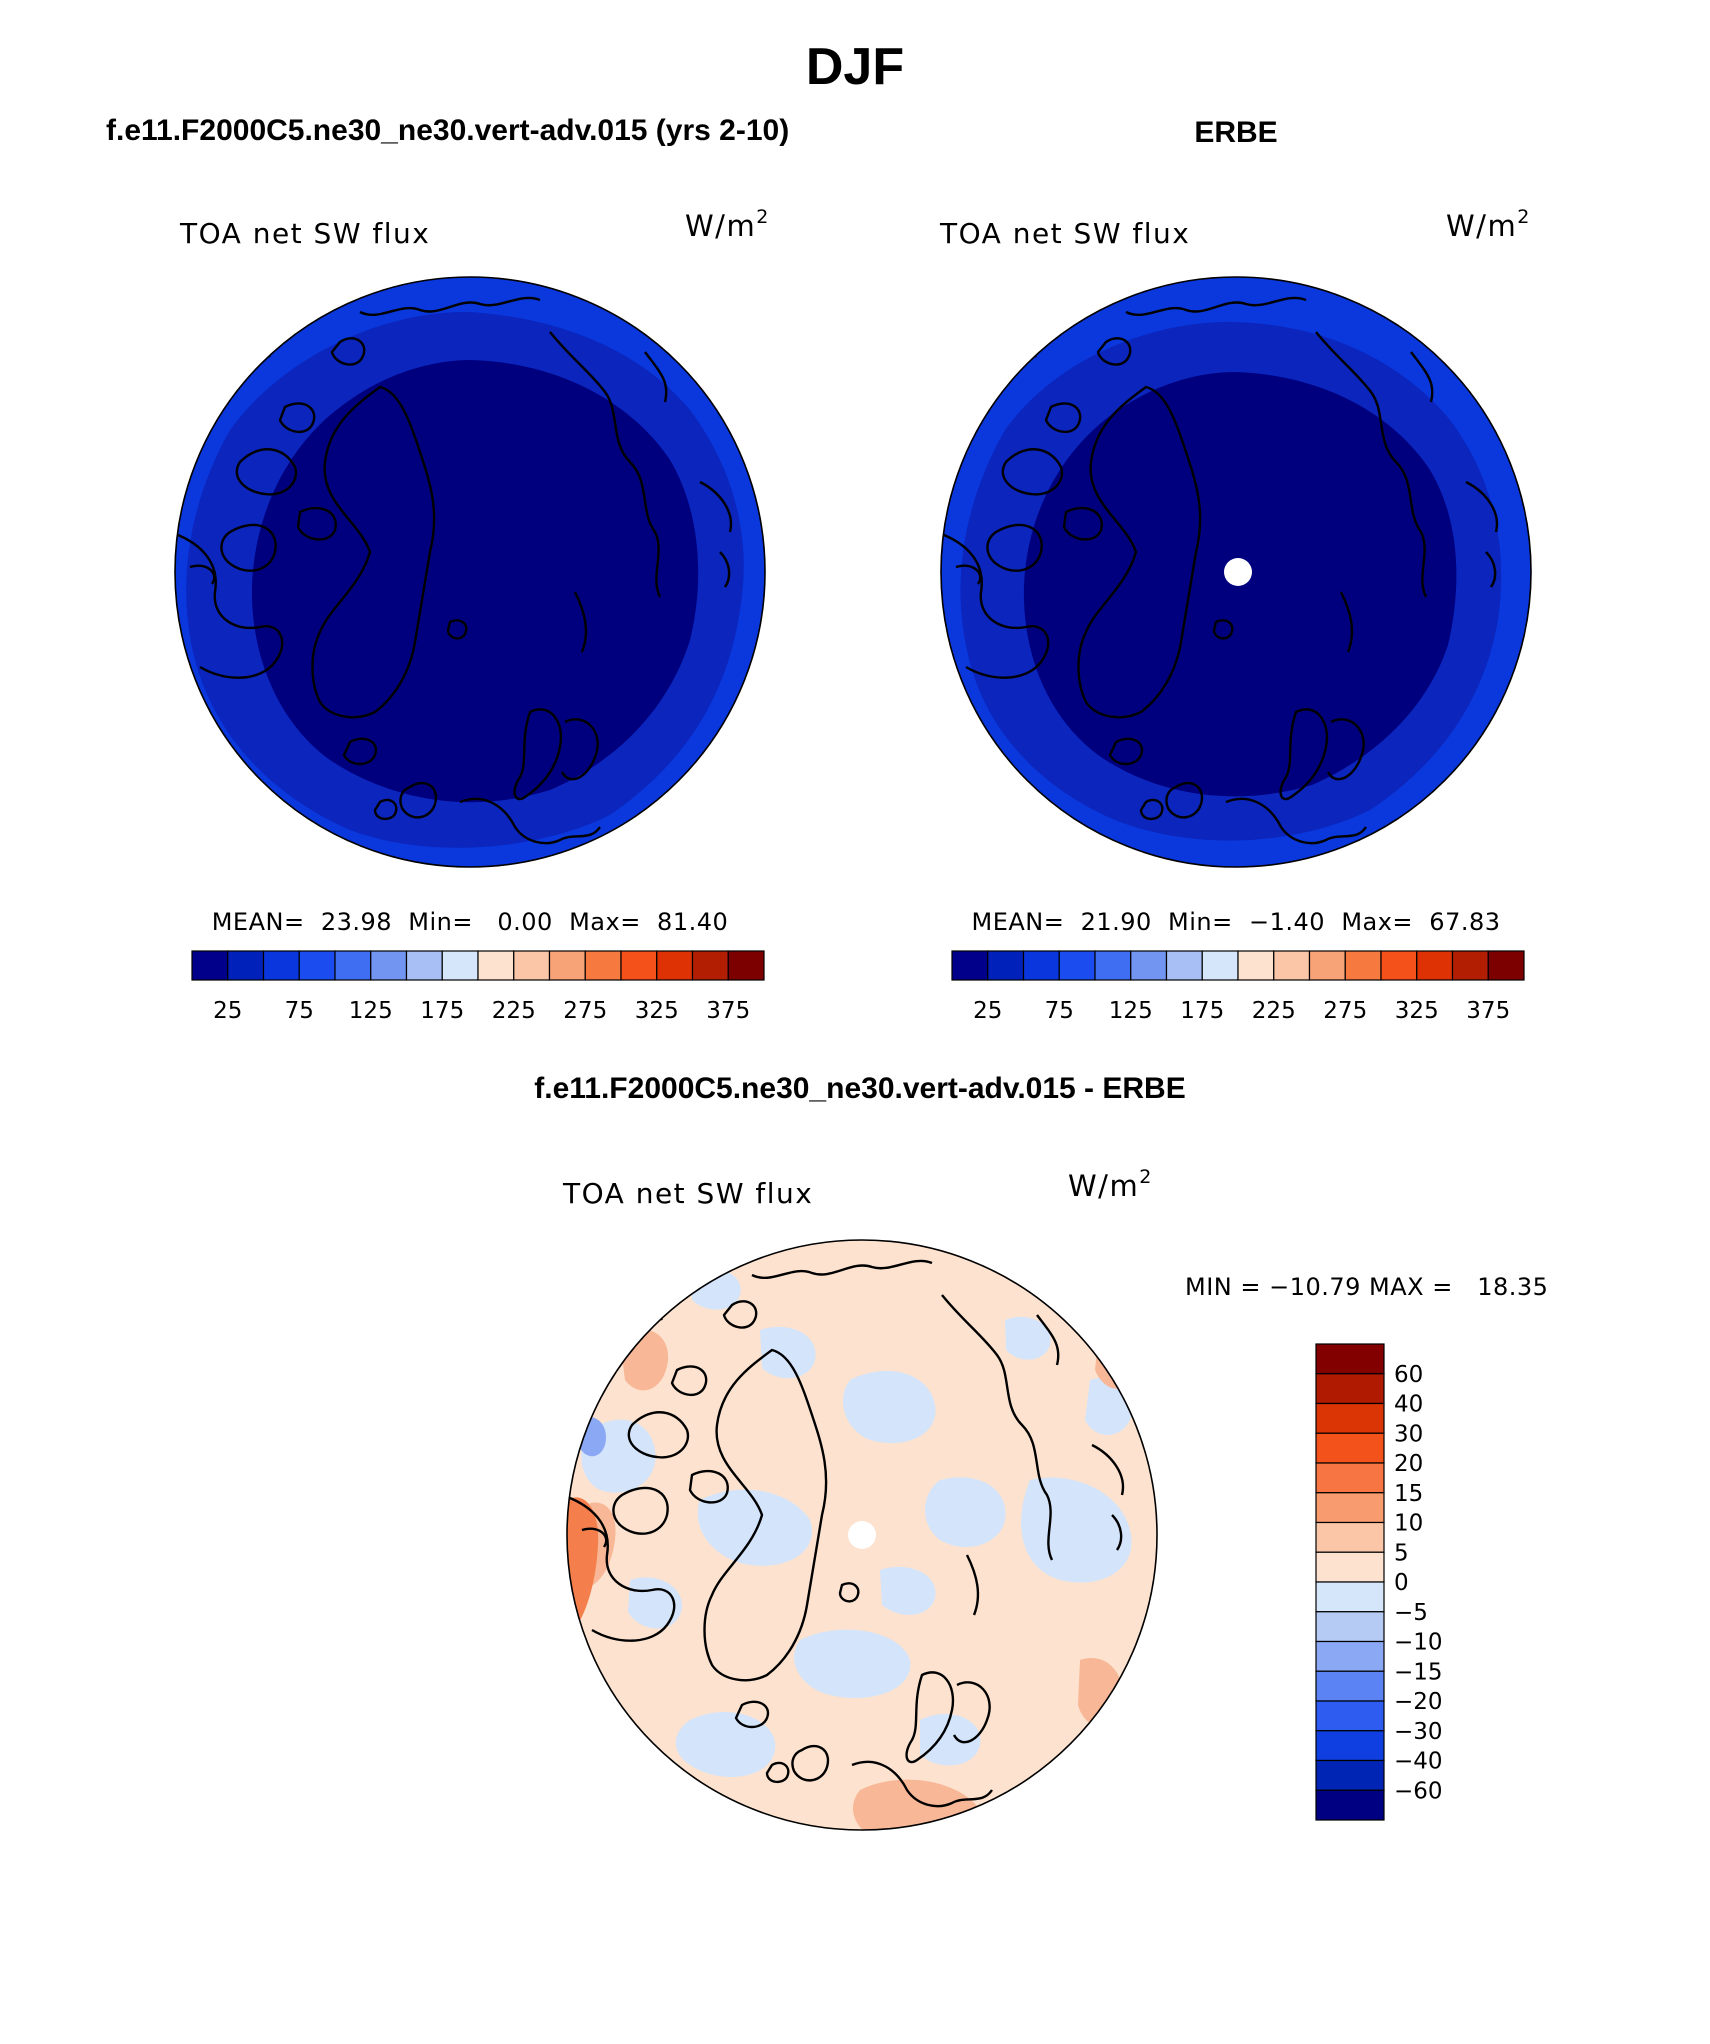 Image resolution: width=1710 pixels, height=2044 pixels. What do you see at coordinates (470, 922) in the screenshot?
I see `panel-model-stats: MEAN= 23.98 Min= 0.00 Max= 81.40` at bounding box center [470, 922].